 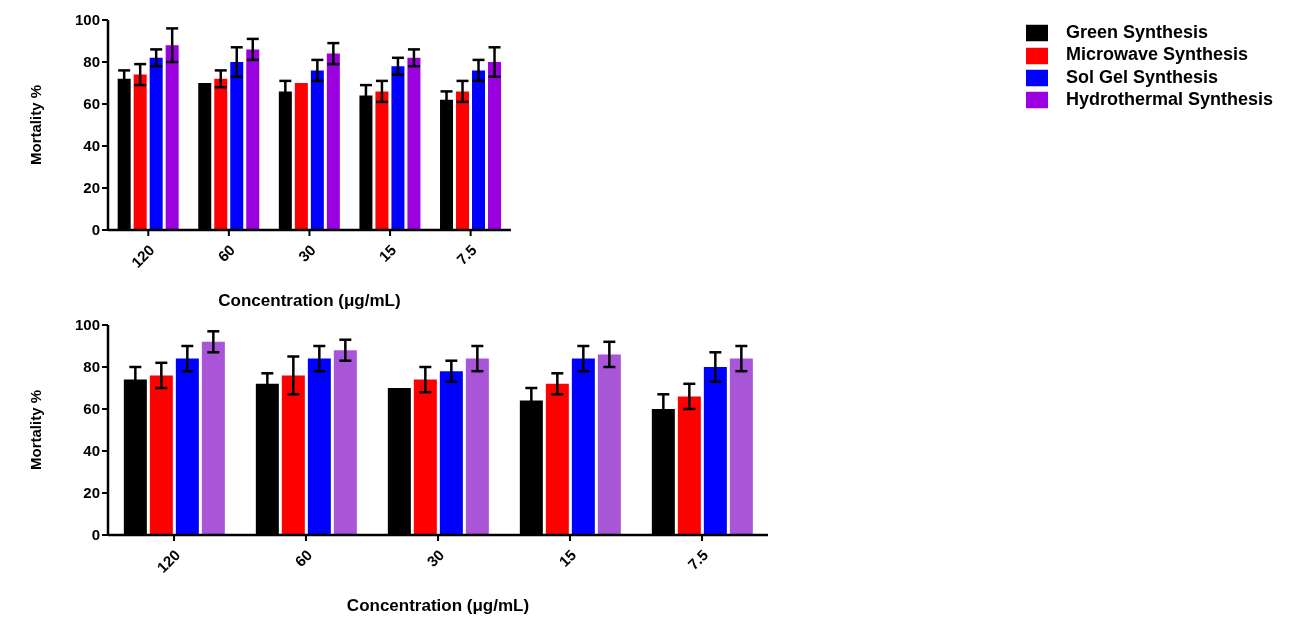 What do you see at coordinates (1141, 76) in the screenshot?
I see `legend-label: Sol Gel Synthesis` at bounding box center [1141, 76].